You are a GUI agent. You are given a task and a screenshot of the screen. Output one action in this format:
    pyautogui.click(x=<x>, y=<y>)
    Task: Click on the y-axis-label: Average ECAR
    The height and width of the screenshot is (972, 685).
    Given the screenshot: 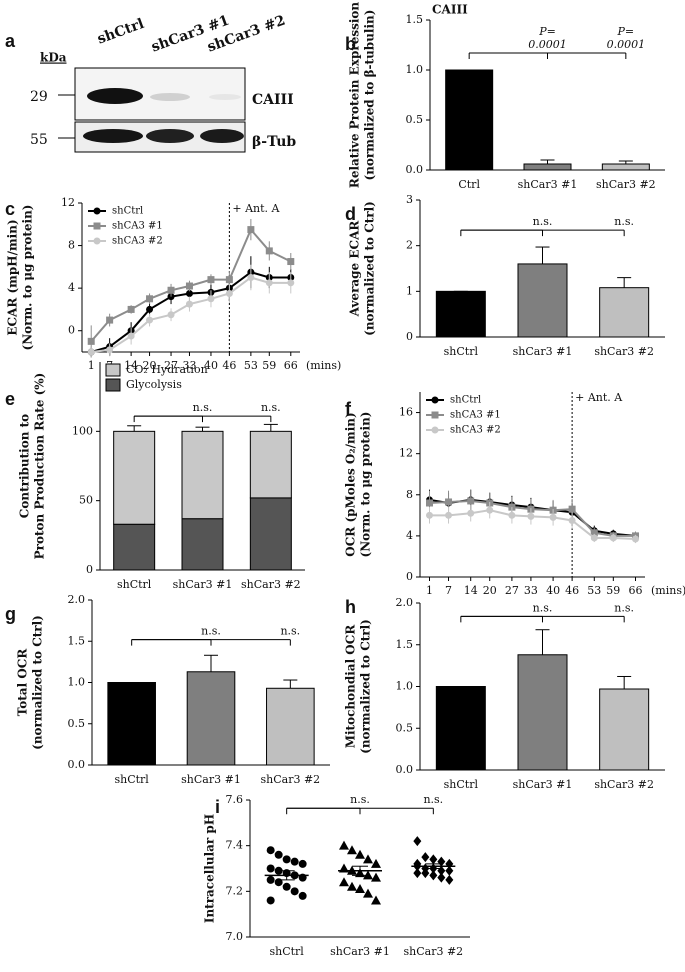 What is the action you would take?
    pyautogui.click(x=355, y=269)
    